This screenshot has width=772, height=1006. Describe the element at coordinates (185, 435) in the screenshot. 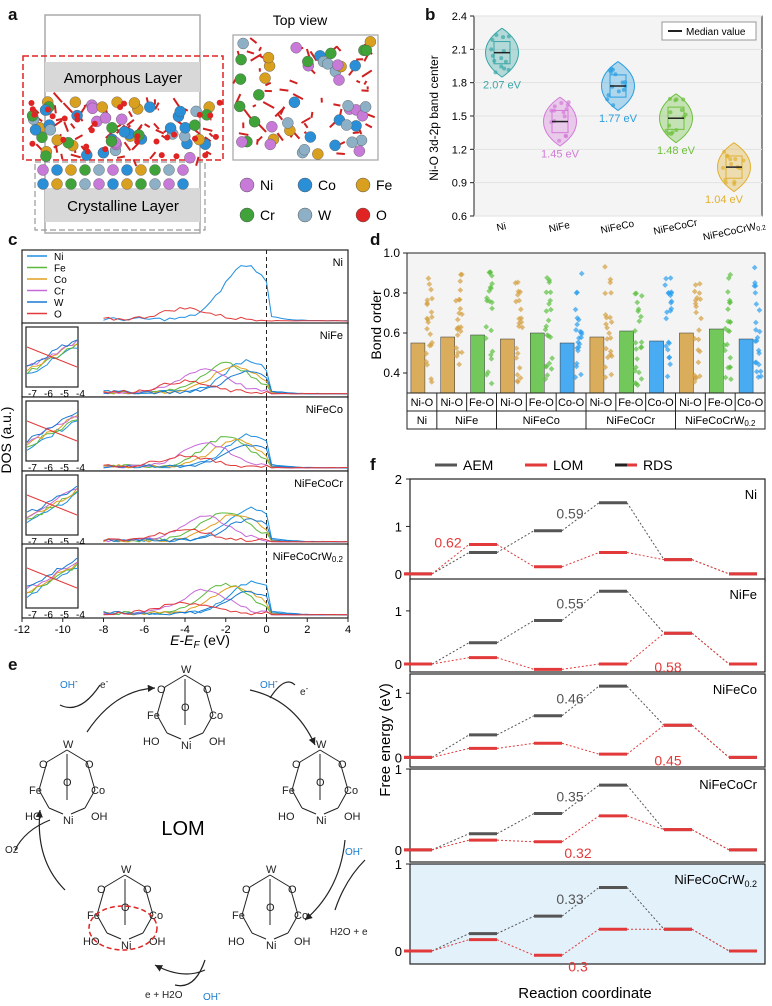

I see `dos-subpanel-2: NiFeCo -7 -6 -5 -4` at that location.